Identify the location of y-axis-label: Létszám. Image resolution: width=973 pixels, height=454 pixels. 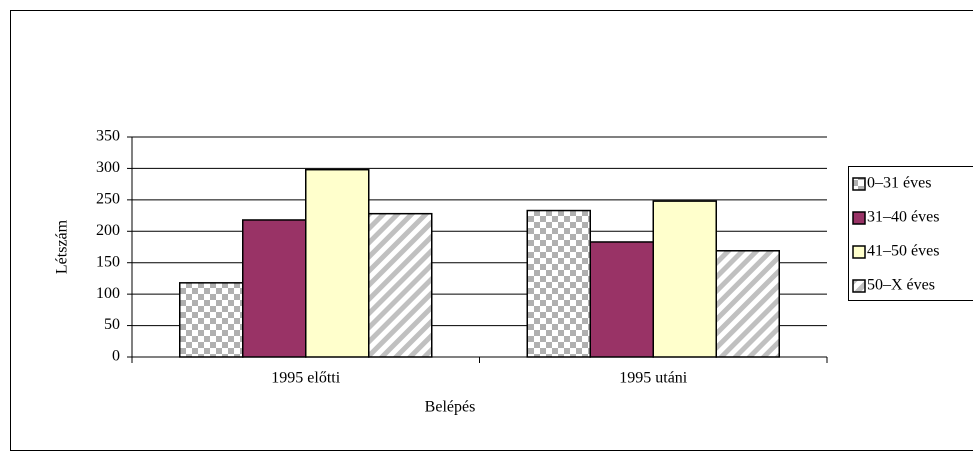
(62, 246).